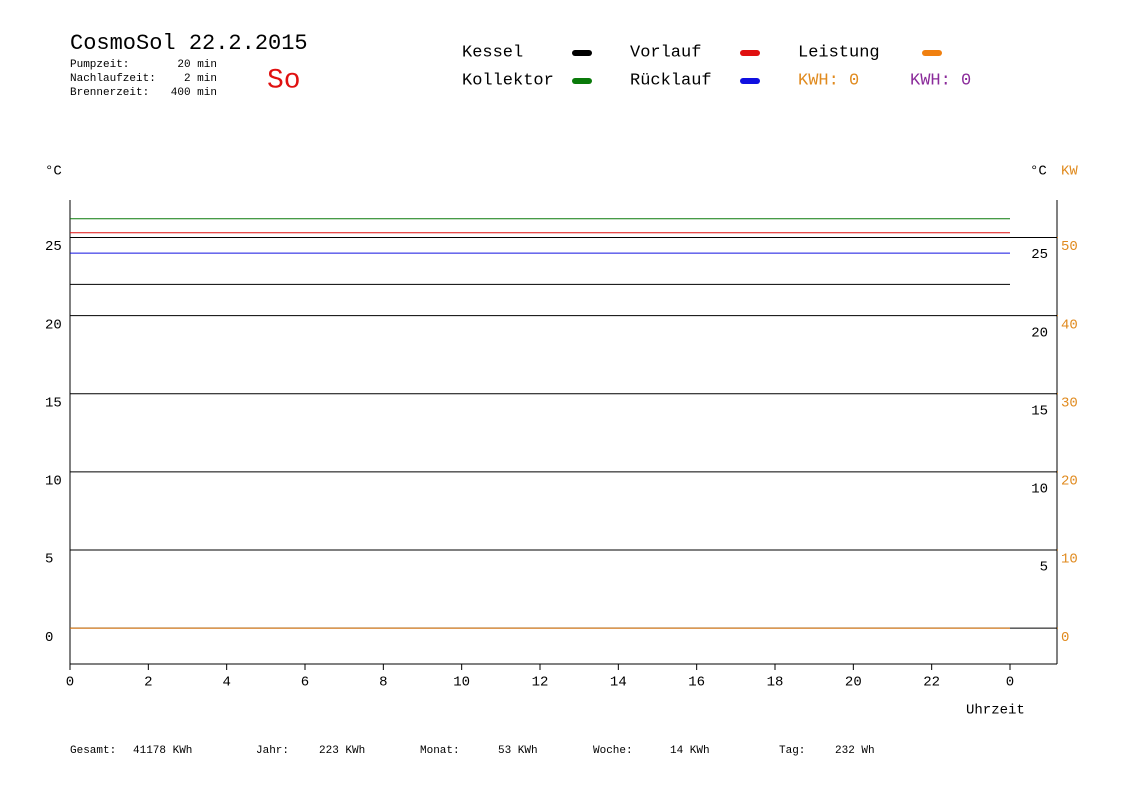 The image size is (1148, 812). I want to click on legend-label: Rücklauf, so click(671, 80).